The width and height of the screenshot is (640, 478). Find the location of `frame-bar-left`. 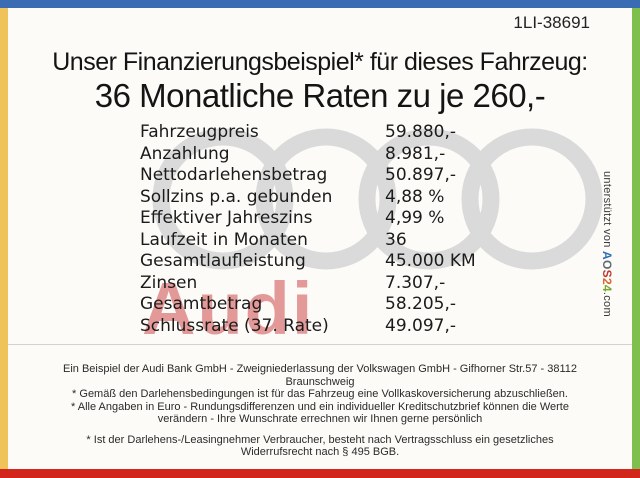

frame-bar-left is located at coordinates (4, 238).